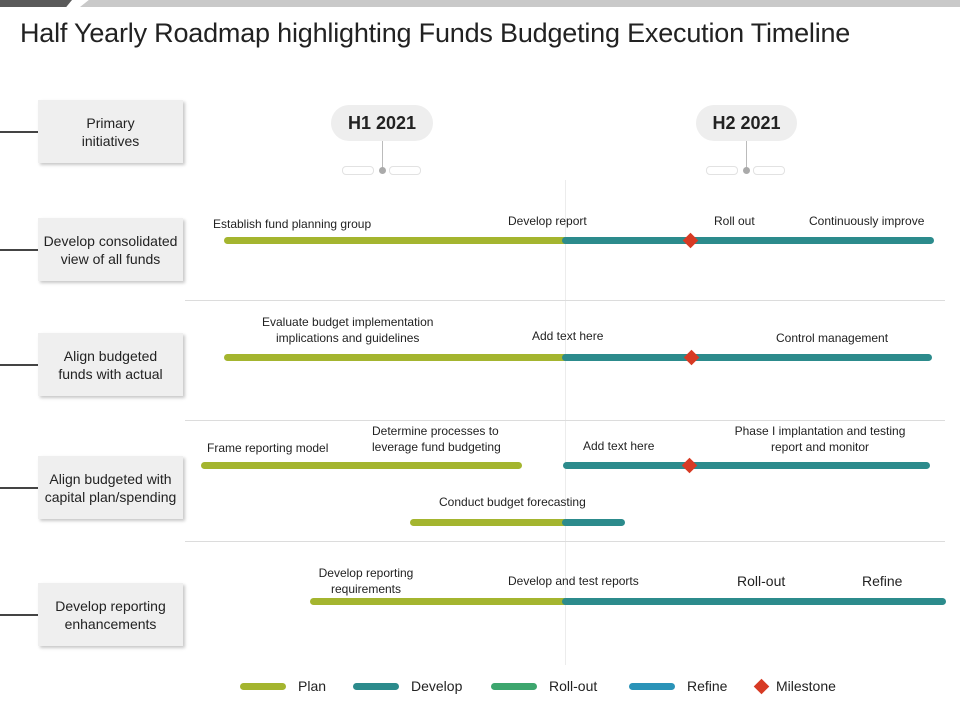 The image size is (960, 720). Describe the element at coordinates (678, 686) in the screenshot. I see `legend-item-refine: Refine` at that location.